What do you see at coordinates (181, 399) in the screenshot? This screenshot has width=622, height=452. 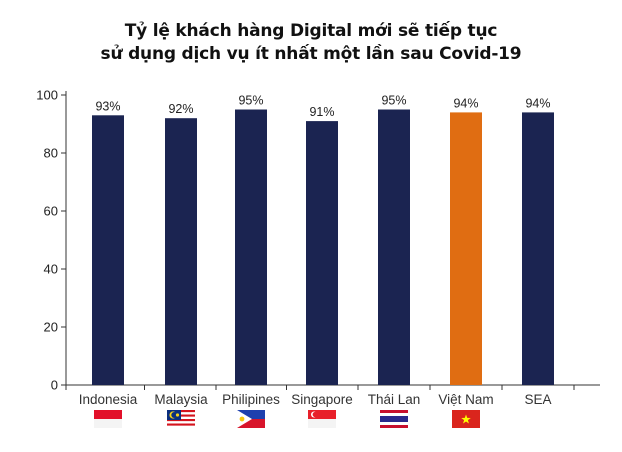 I see `category-label: Malaysia` at bounding box center [181, 399].